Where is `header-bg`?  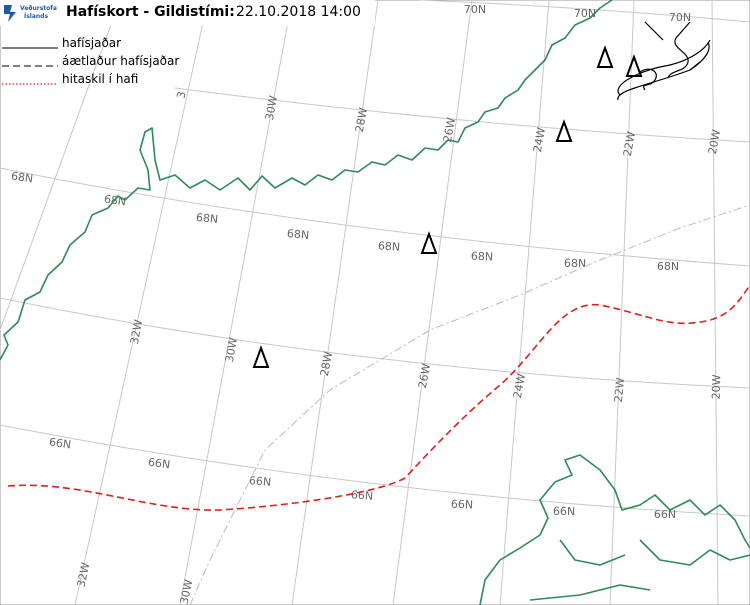 header-bg is located at coordinates (187, 13).